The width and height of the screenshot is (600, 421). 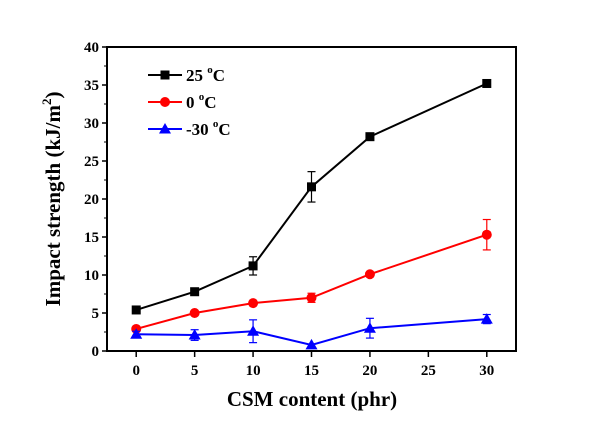 I want to click on x-tick-label: 0, so click(x=136, y=371).